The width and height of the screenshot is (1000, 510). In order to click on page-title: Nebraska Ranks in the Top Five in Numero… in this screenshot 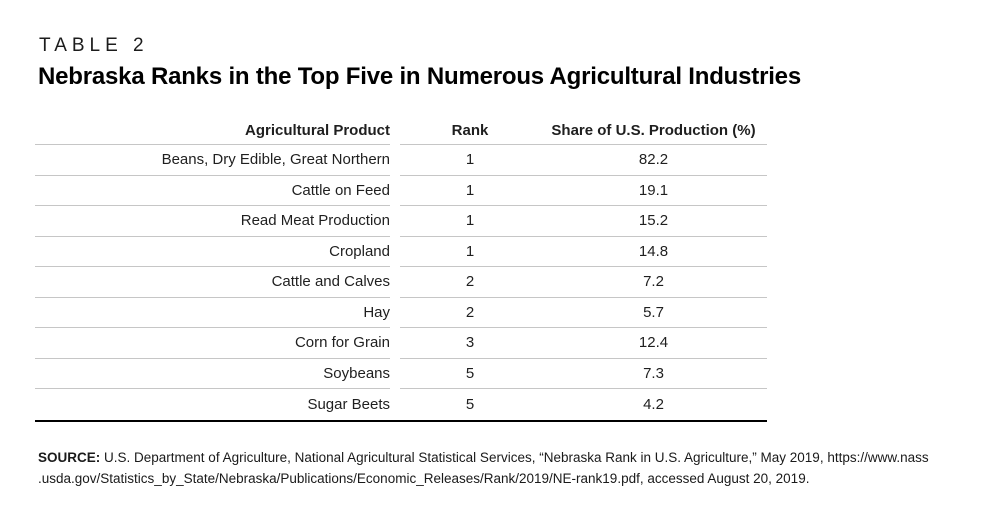, I will do `click(419, 76)`.